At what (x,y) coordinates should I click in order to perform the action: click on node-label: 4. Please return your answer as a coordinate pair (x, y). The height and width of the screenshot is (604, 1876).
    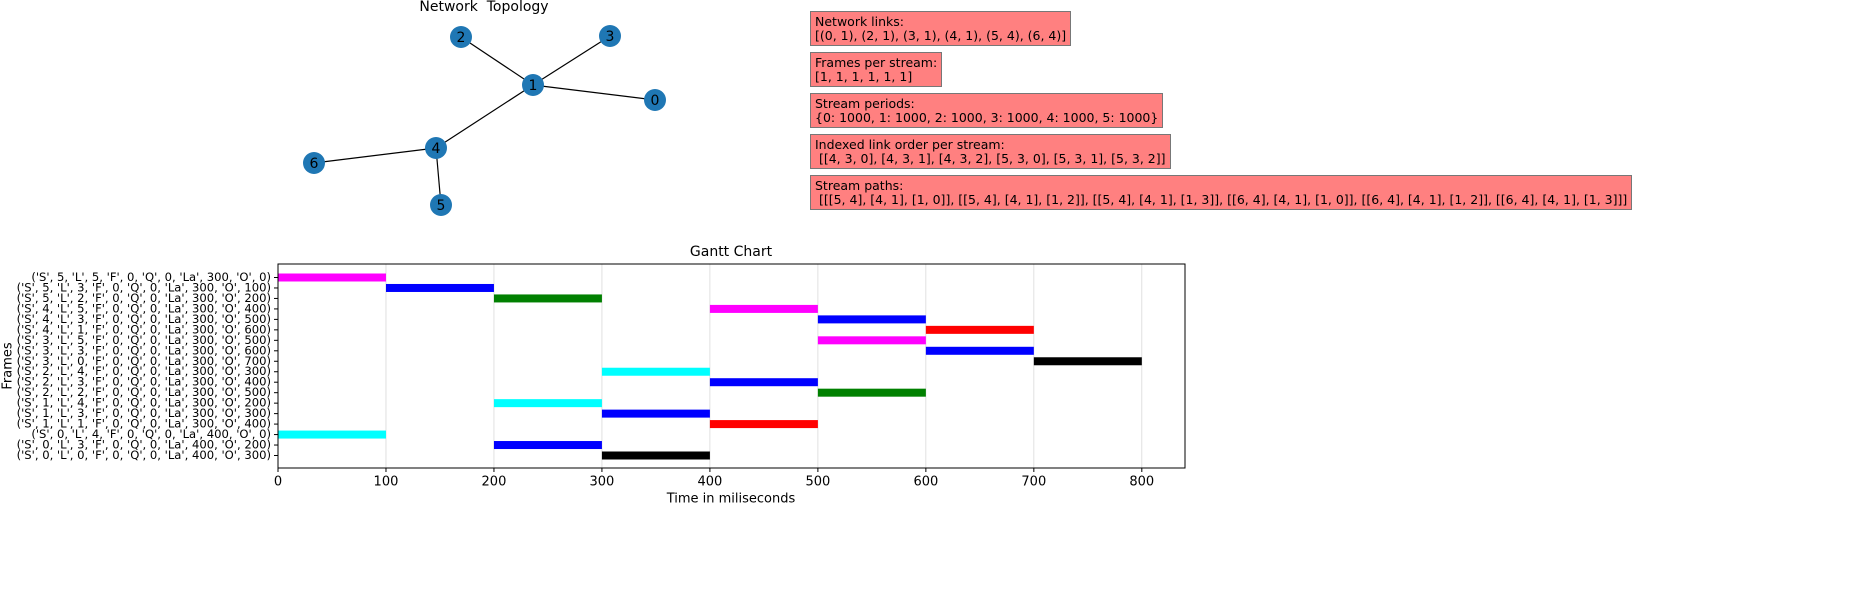
    Looking at the image, I should click on (436, 149).